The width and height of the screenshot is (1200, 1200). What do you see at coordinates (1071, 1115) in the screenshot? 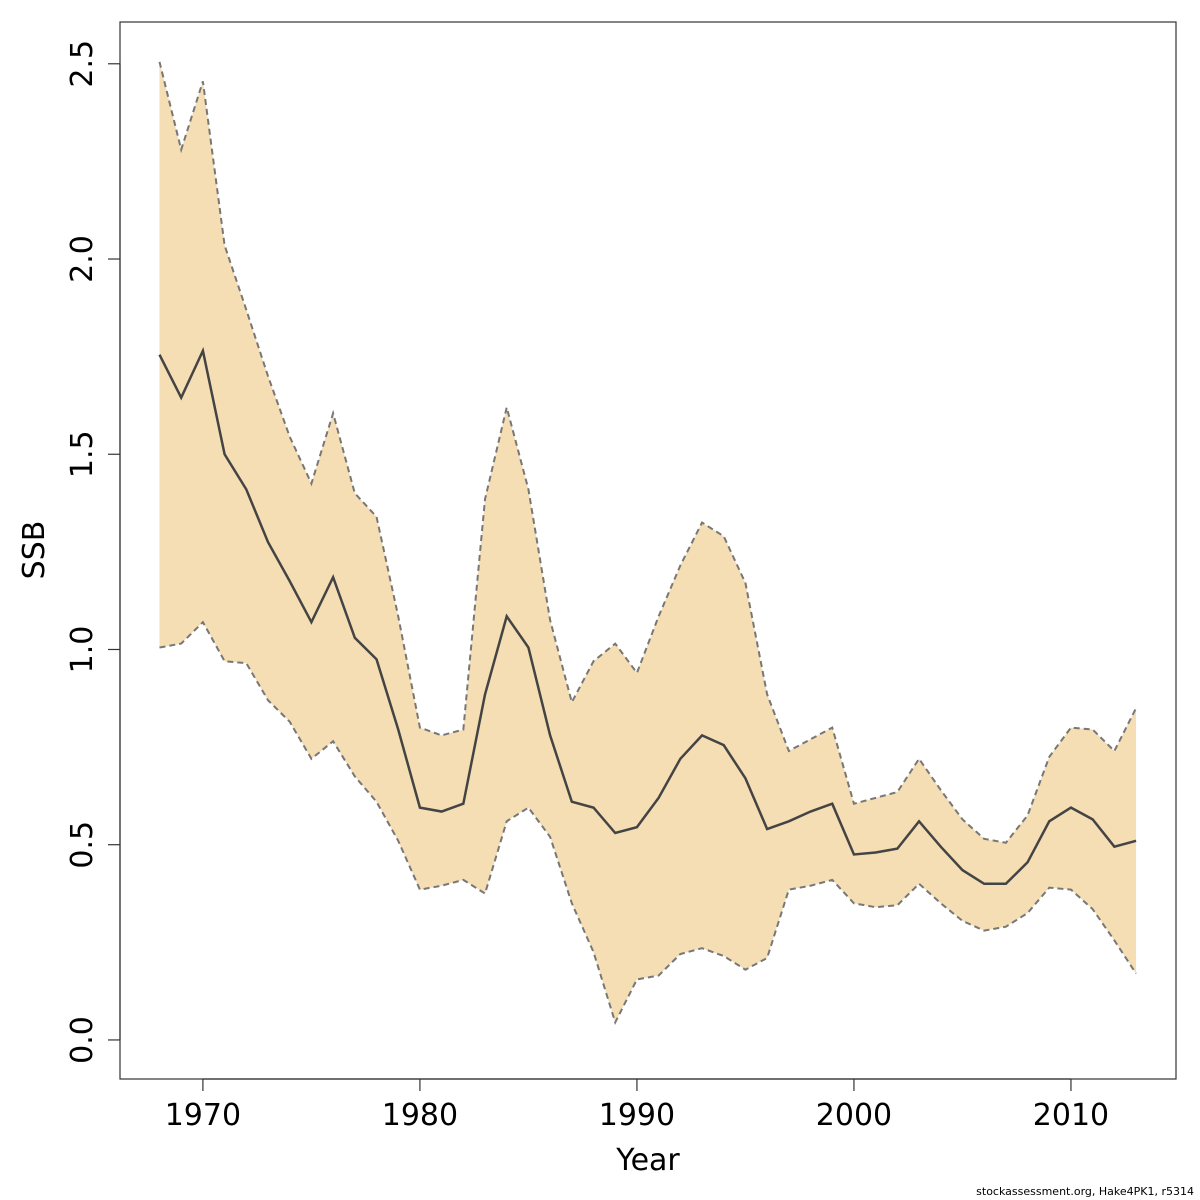
I see `x-tick-label: 2010` at bounding box center [1071, 1115].